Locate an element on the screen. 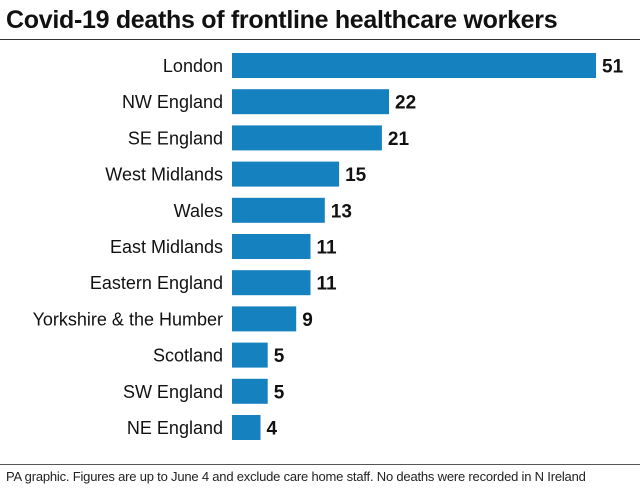  category-label-nw-england: NW England is located at coordinates (172, 102).